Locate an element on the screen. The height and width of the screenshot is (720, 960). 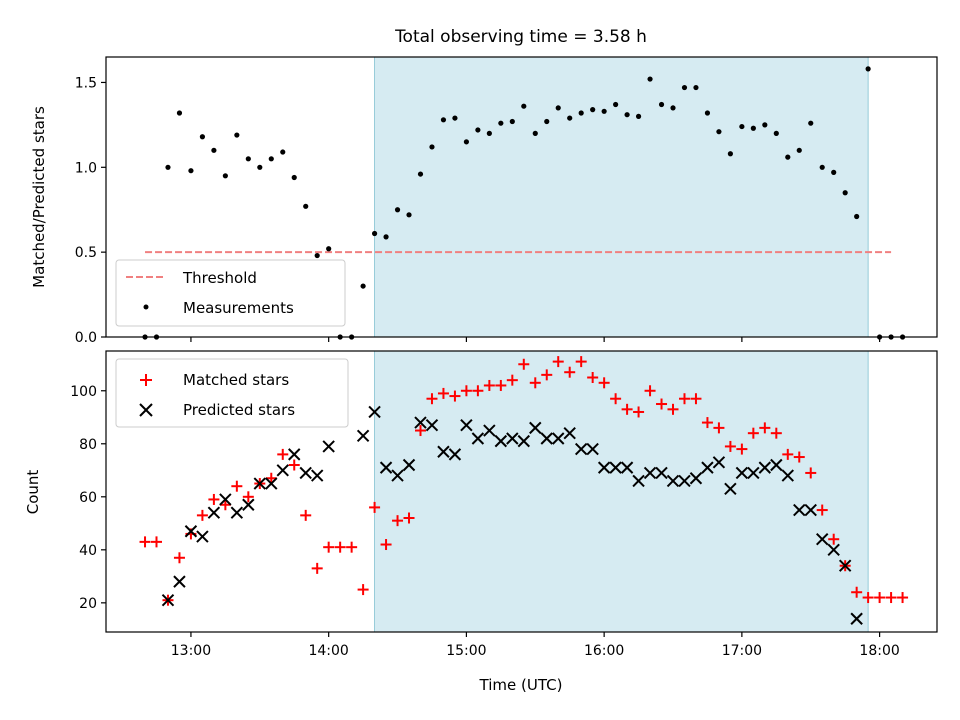
matched-legend-label: Matched stars is located at coordinates (236, 380).